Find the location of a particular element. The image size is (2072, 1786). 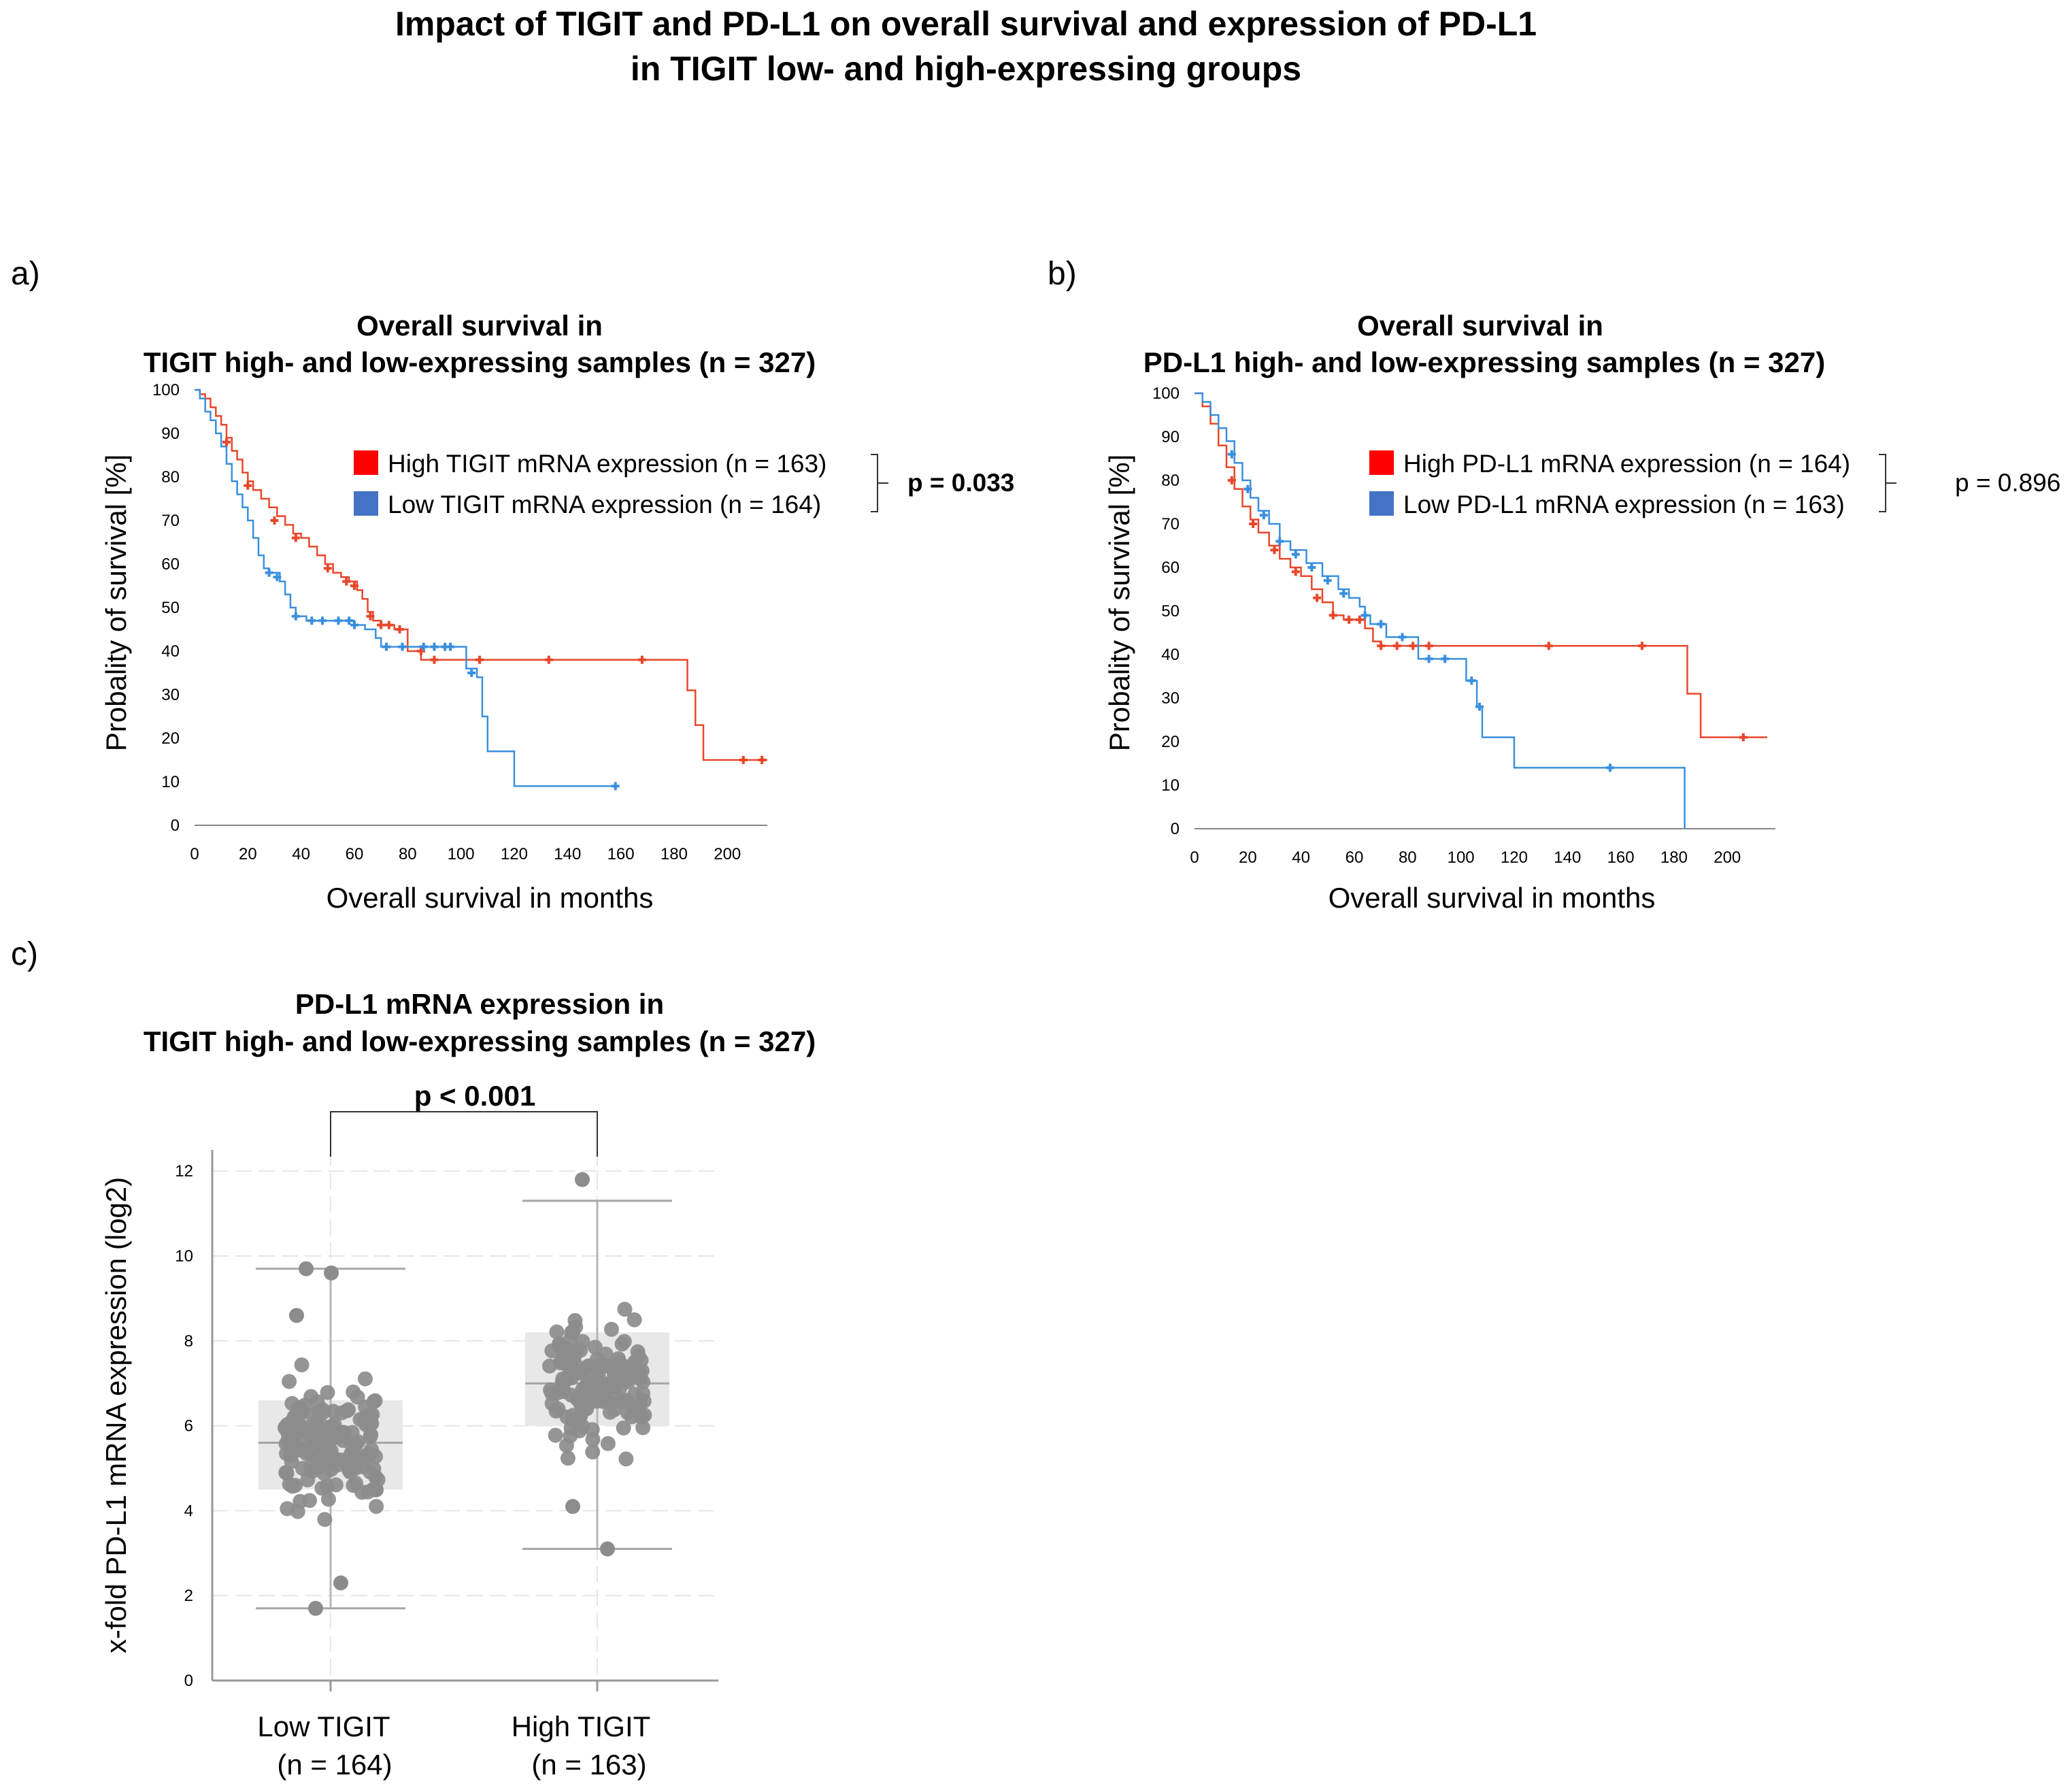

panel-b-censor-marks is located at coordinates (1488, 611).